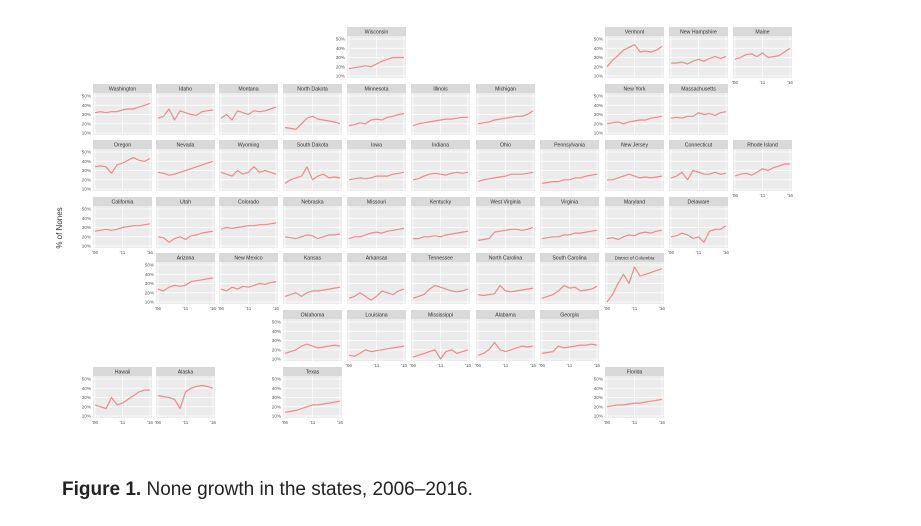 The width and height of the screenshot is (921, 526). What do you see at coordinates (185, 90) in the screenshot?
I see `panel-title-idaho: Idaho` at bounding box center [185, 90].